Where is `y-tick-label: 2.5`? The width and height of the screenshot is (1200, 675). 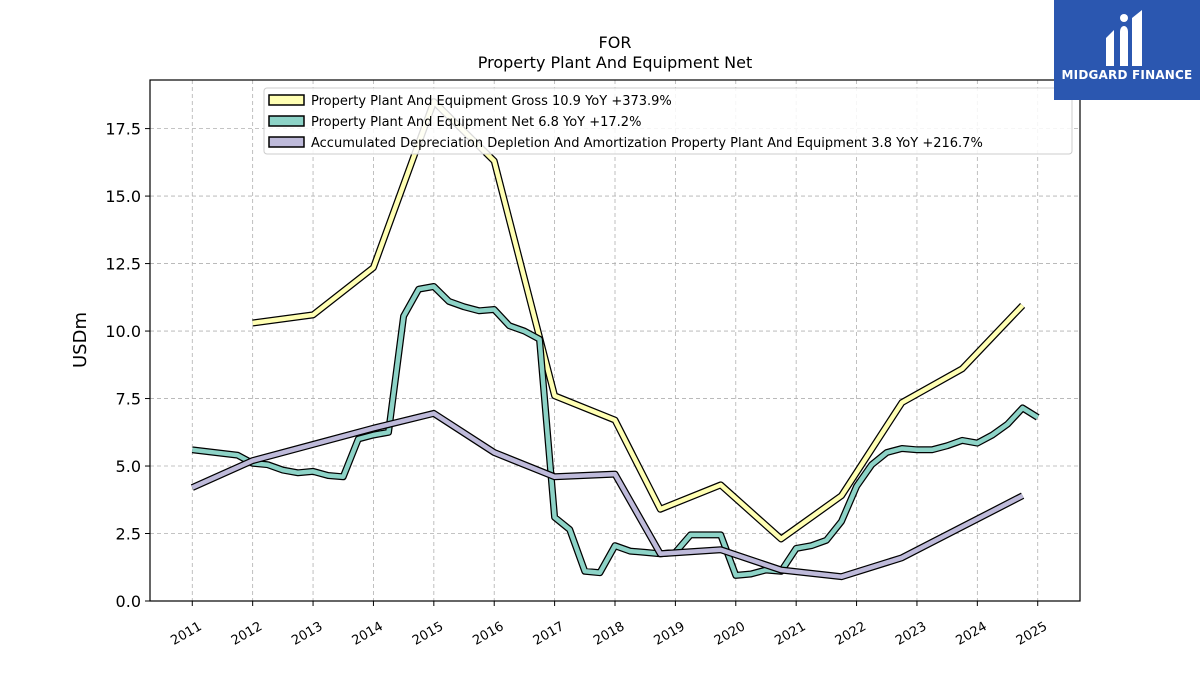
y-tick-label: 2.5 is located at coordinates (128, 534).